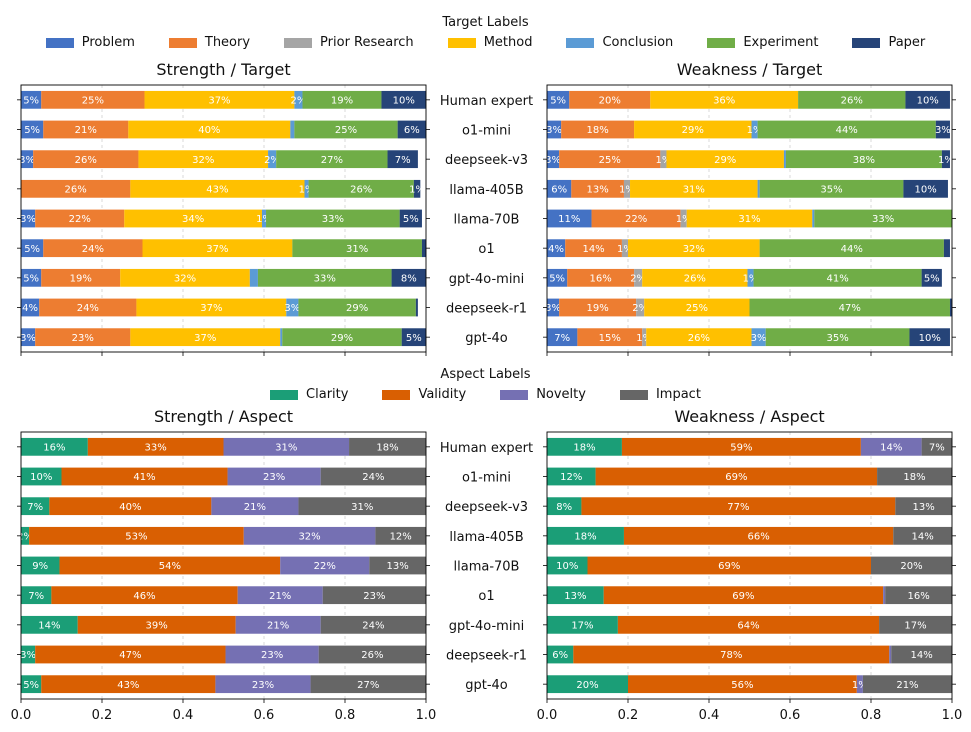 This screenshot has height=732, width=971. I want to click on aspect-legend-items: Clarity Validity Novelty Impact, so click(485, 394).